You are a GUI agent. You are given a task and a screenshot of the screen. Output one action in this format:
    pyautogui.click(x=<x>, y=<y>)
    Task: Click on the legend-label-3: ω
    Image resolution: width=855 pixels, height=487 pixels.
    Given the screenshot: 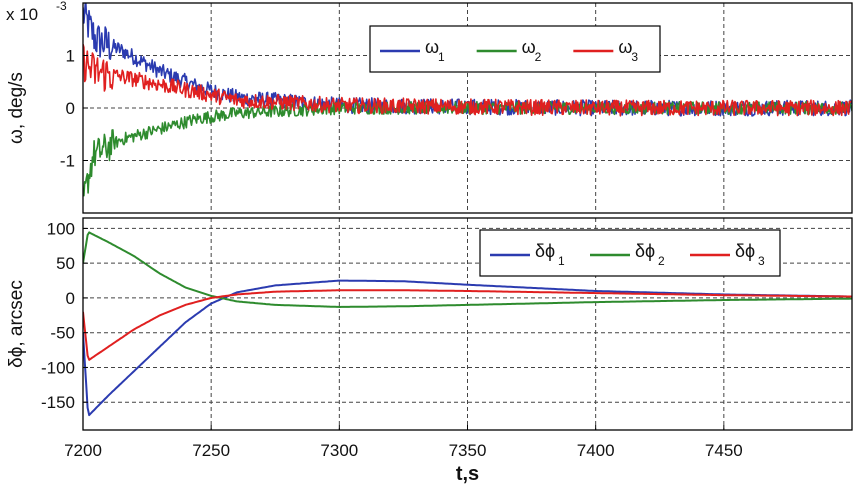 What is the action you would take?
    pyautogui.click(x=625, y=47)
    